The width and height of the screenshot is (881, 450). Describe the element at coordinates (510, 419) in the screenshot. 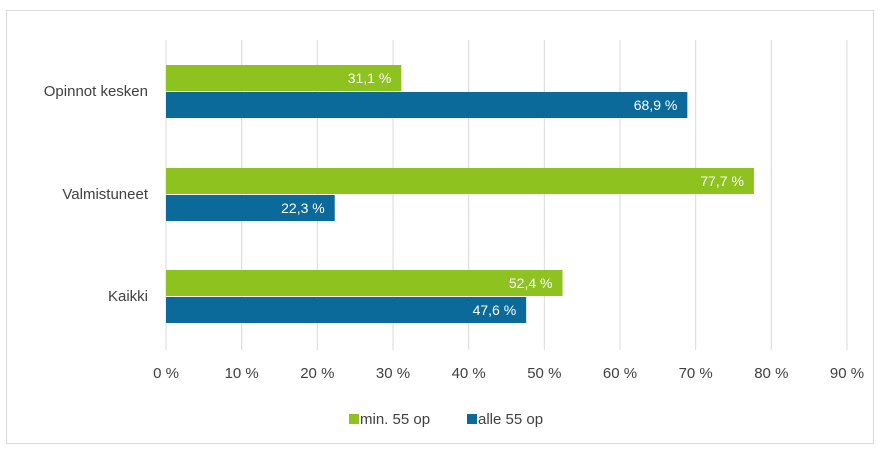

I see `legend-label: alle 55 op` at that location.